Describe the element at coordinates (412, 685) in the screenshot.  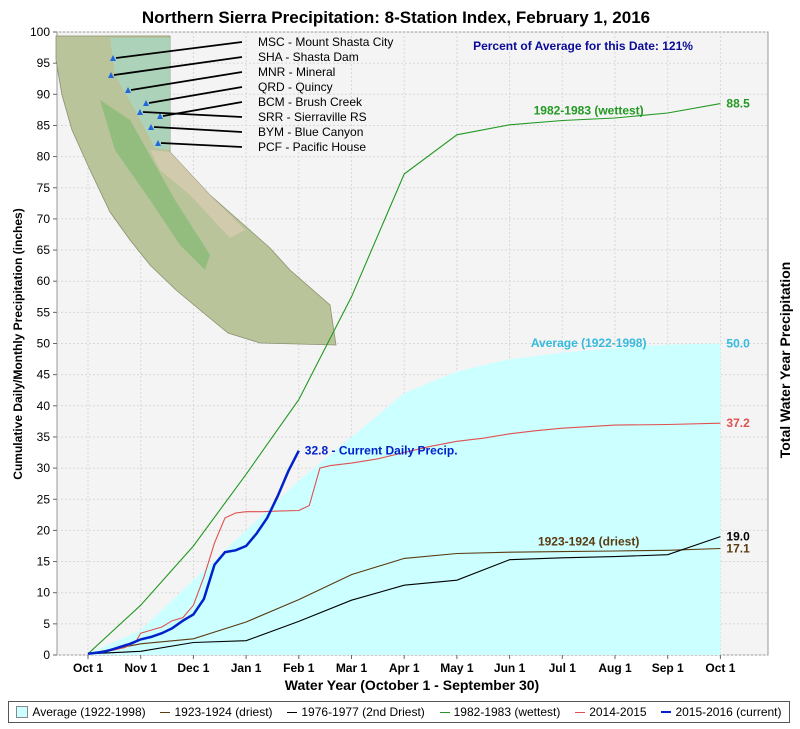
I see `x-axis-label: Water Year (October 1 - September 30)` at that location.